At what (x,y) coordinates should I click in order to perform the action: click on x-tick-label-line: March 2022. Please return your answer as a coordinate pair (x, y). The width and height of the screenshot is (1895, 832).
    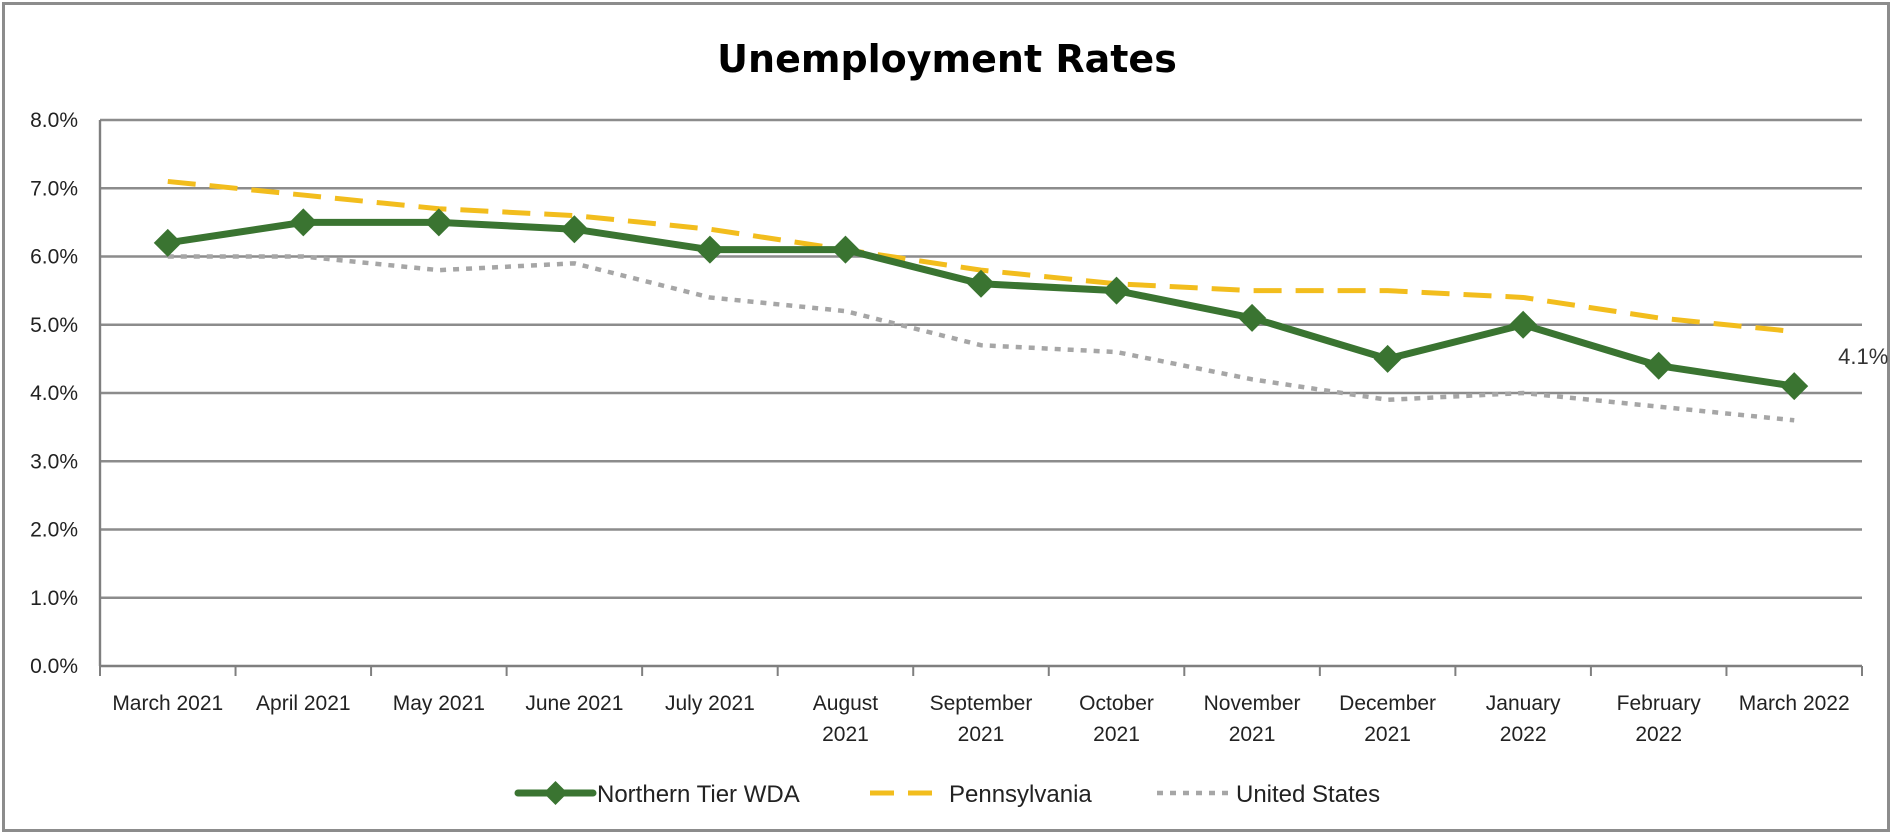
    Looking at the image, I should click on (1794, 703).